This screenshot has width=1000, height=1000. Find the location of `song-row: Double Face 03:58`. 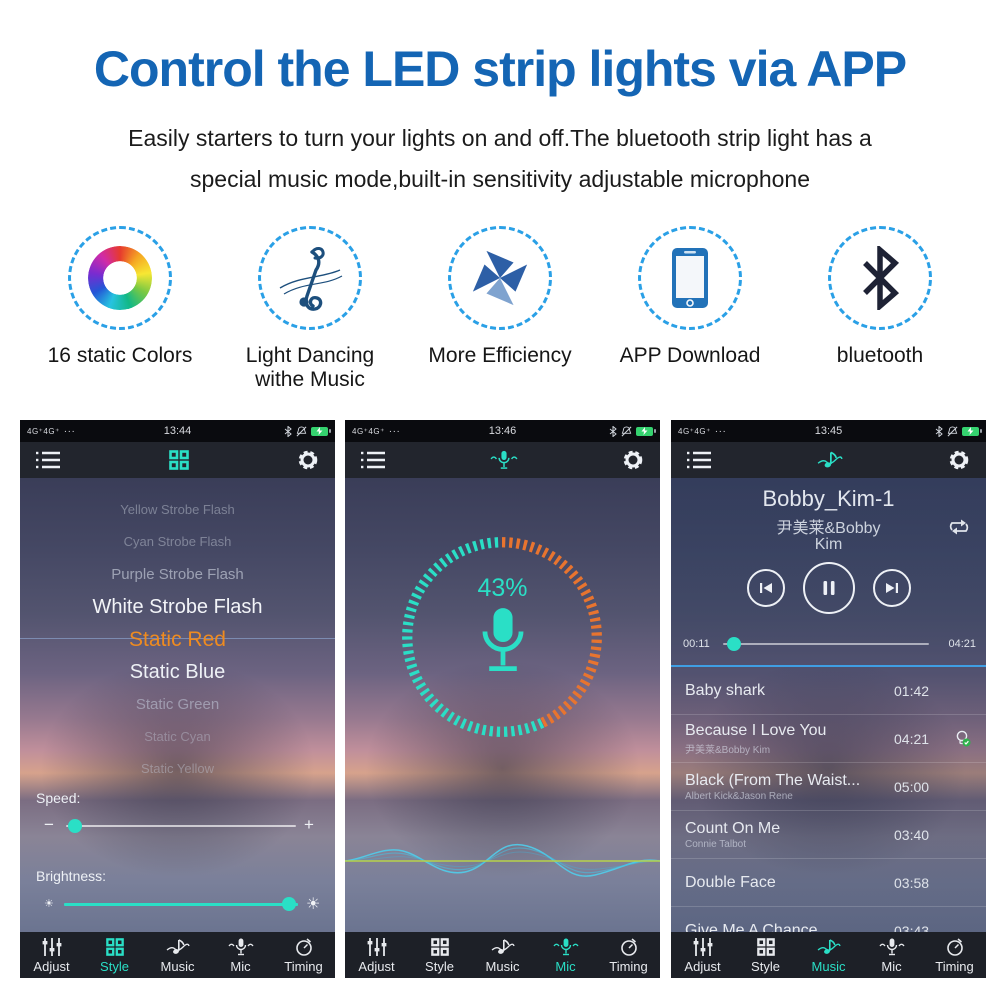

song-row: Double Face 03:58 is located at coordinates (828, 883).